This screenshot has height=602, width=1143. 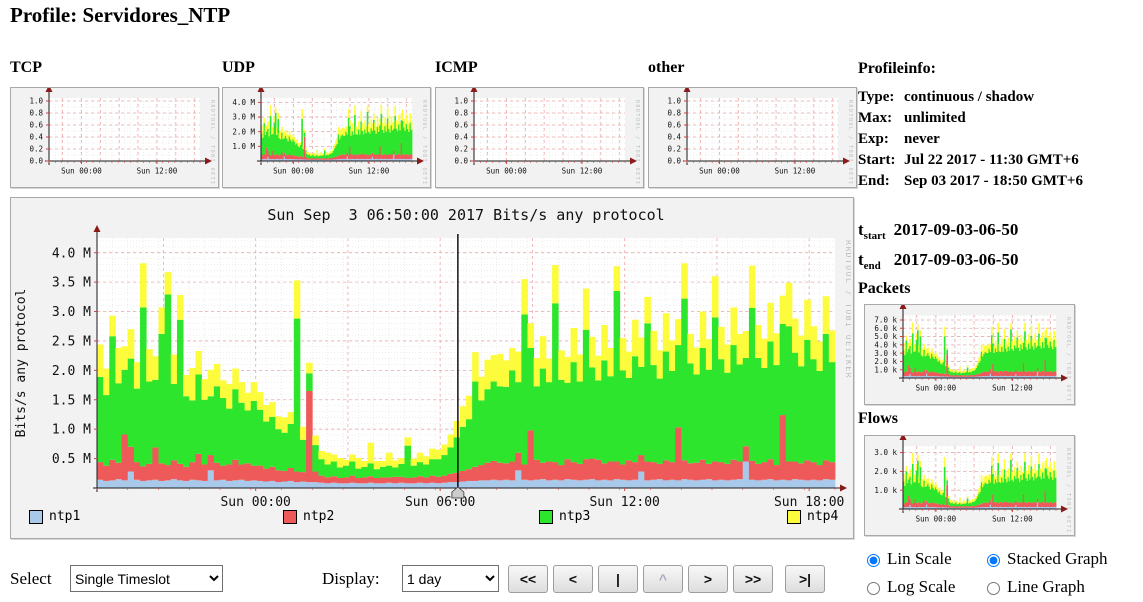 I want to click on log-scale-label: Log Scale, so click(x=921, y=586).